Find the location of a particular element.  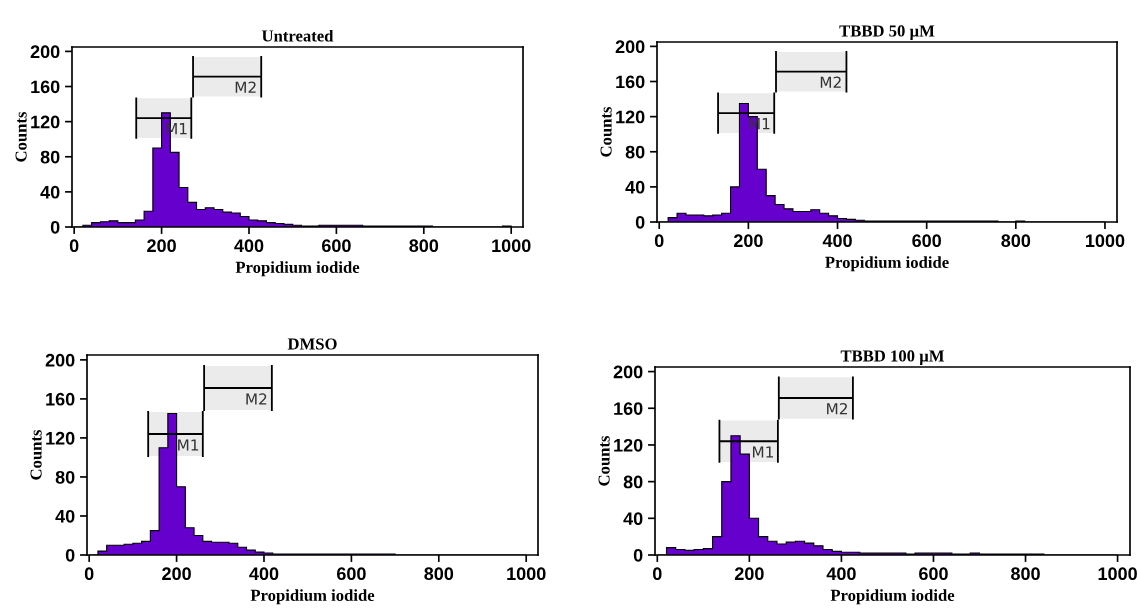

chart-title: TBBD 50 µM is located at coordinates (887, 32).